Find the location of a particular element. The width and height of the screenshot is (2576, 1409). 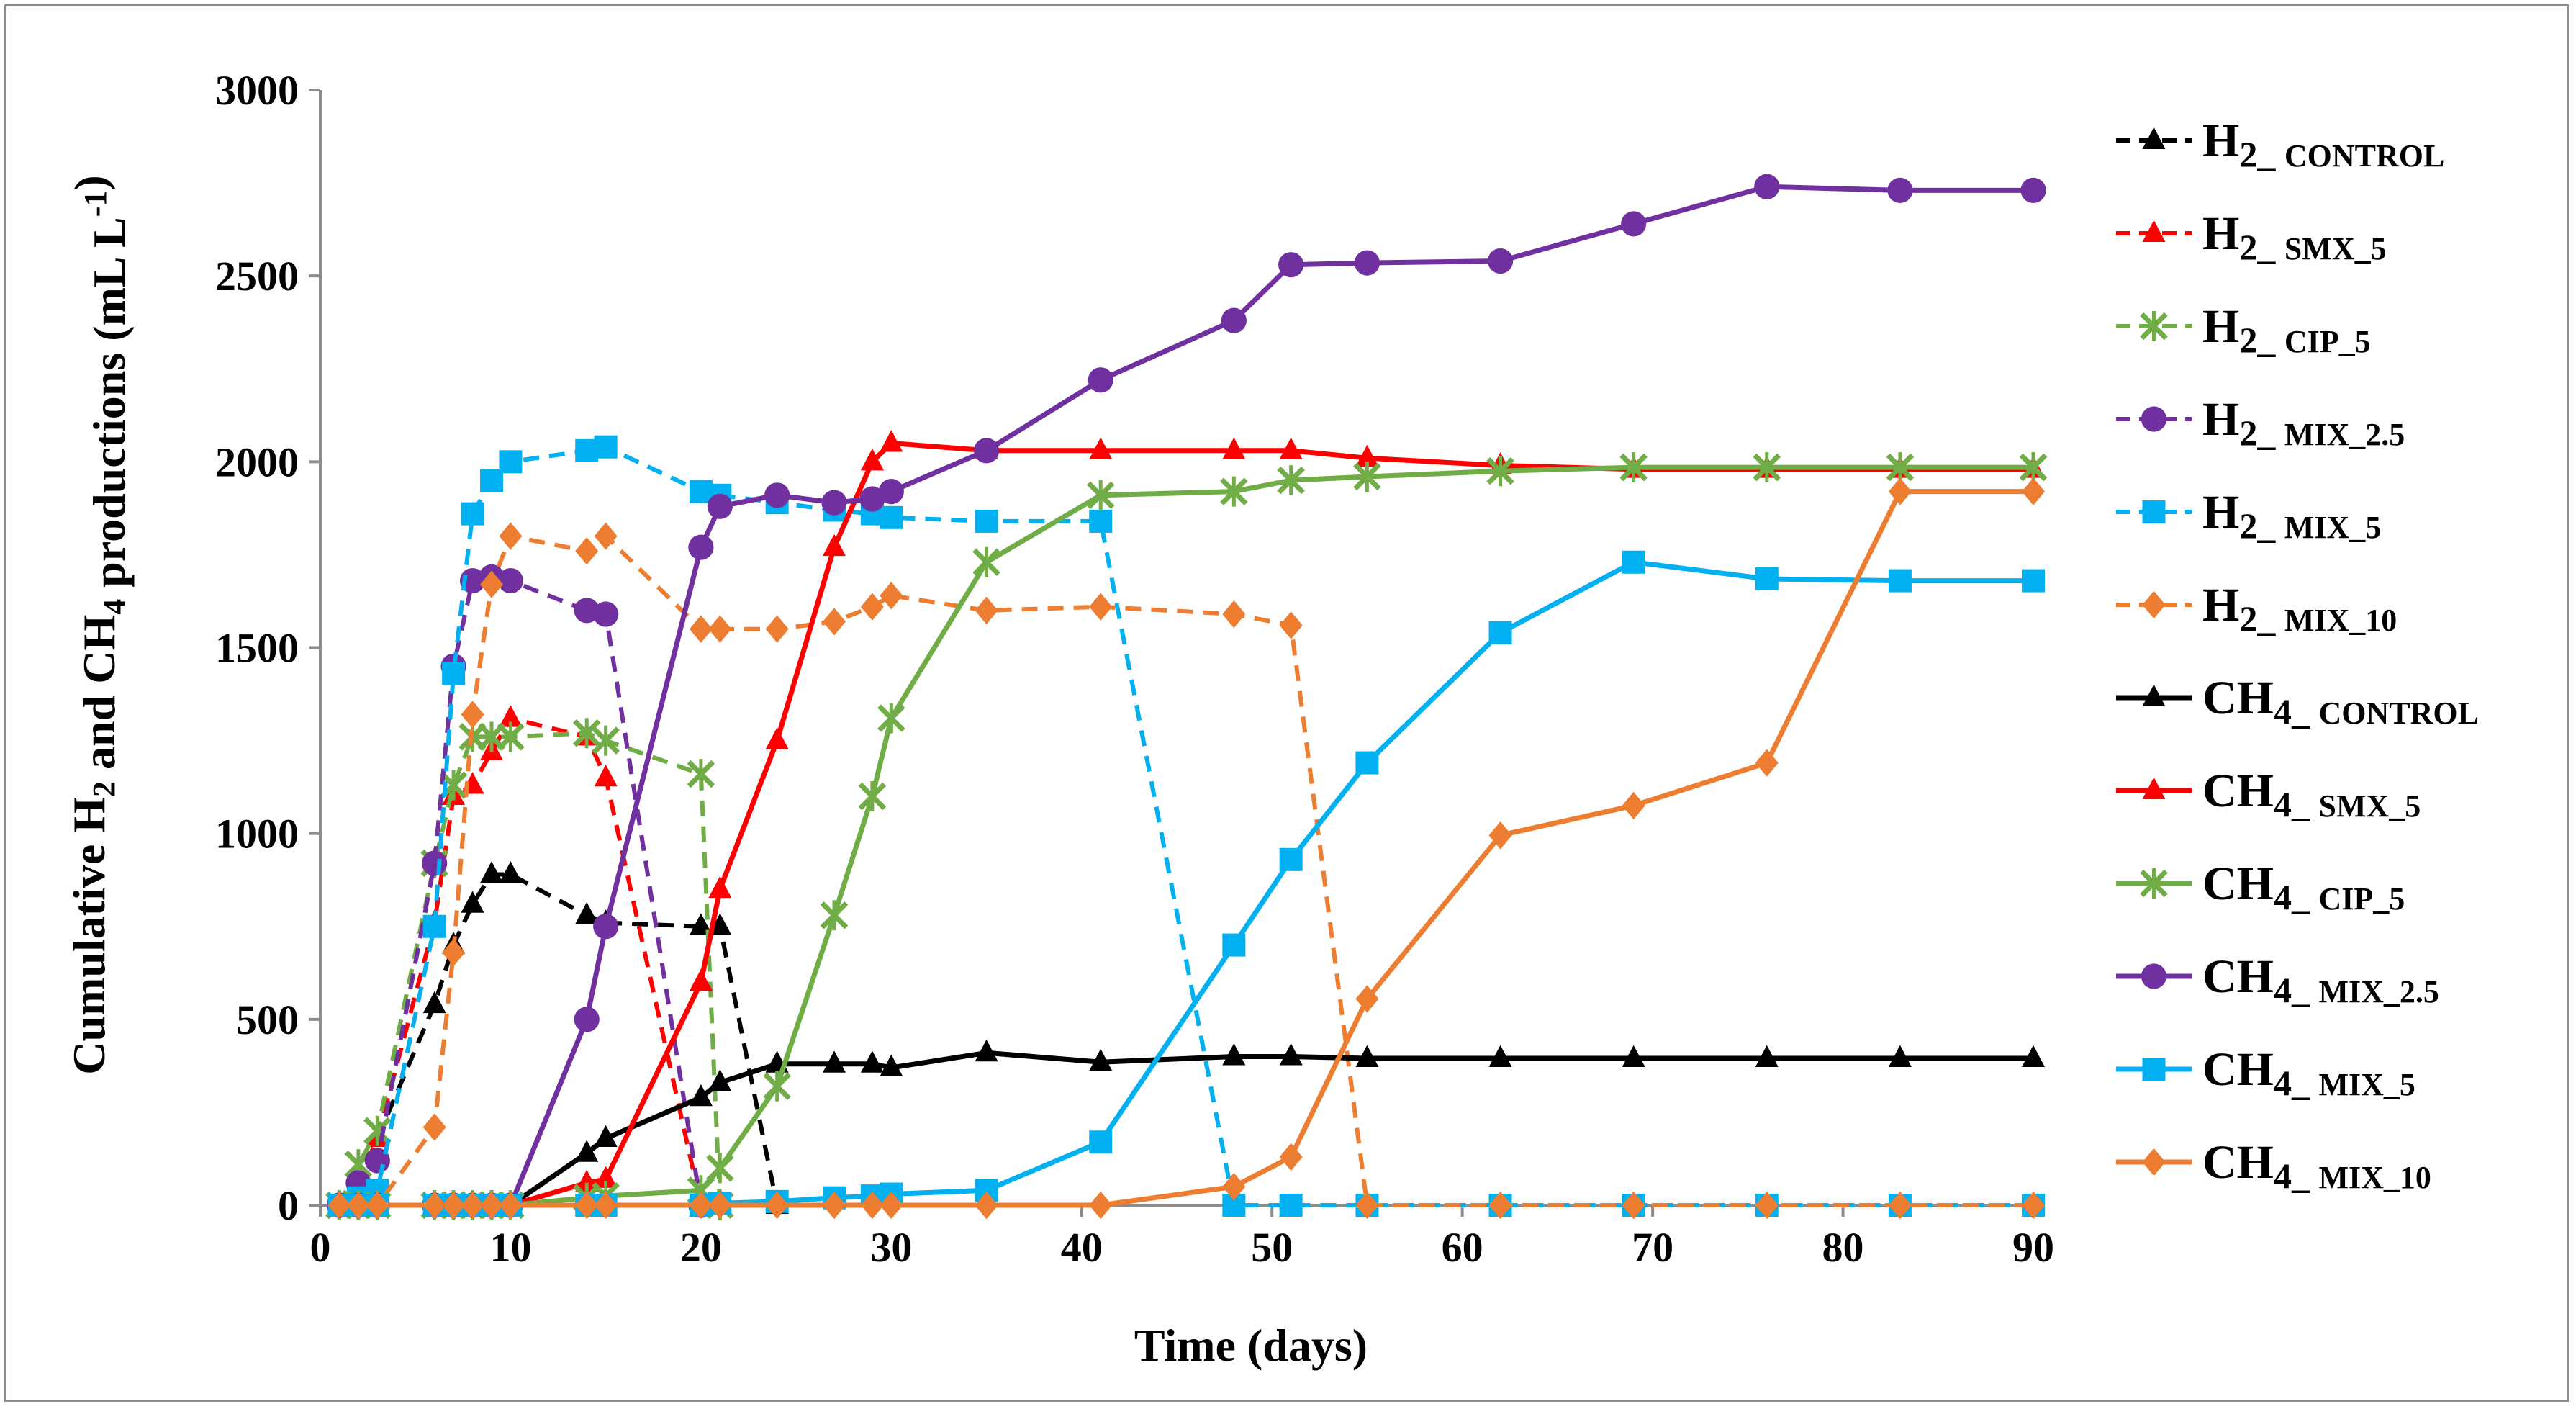

x-tick-label: 30 is located at coordinates (891, 1247).